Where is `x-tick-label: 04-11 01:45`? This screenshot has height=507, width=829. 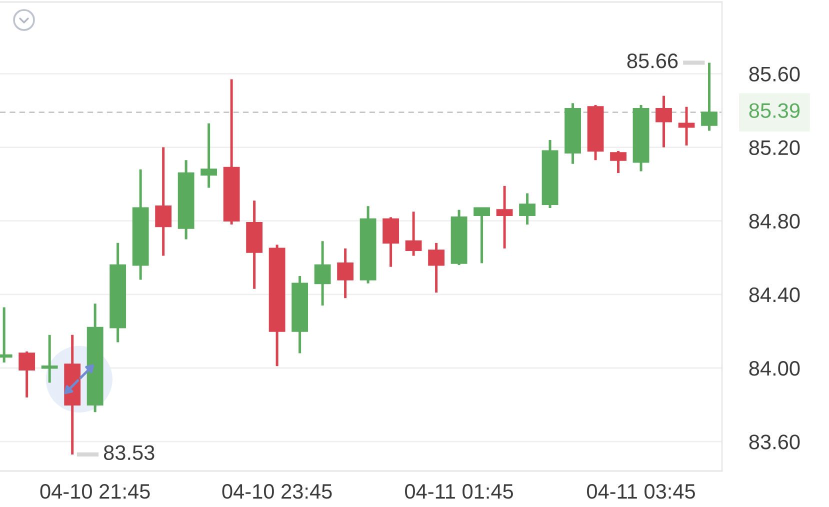 x-tick-label: 04-11 01:45 is located at coordinates (459, 491).